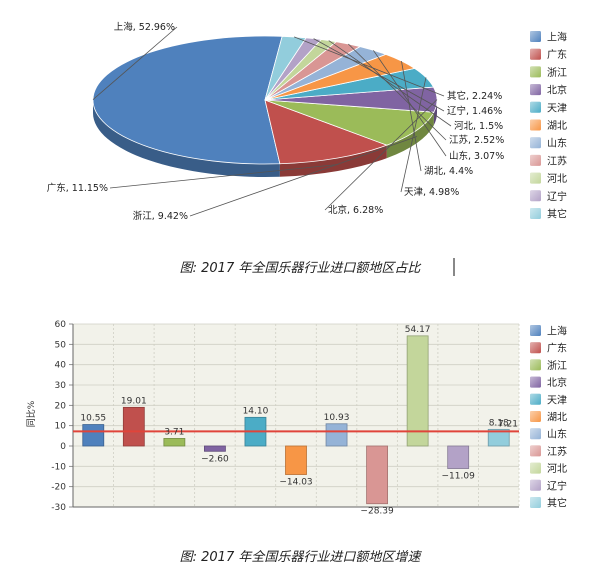 This screenshot has height=574, width=600. What do you see at coordinates (535, 399) in the screenshot?
I see `bar-legend-gloss-天津` at bounding box center [535, 399].